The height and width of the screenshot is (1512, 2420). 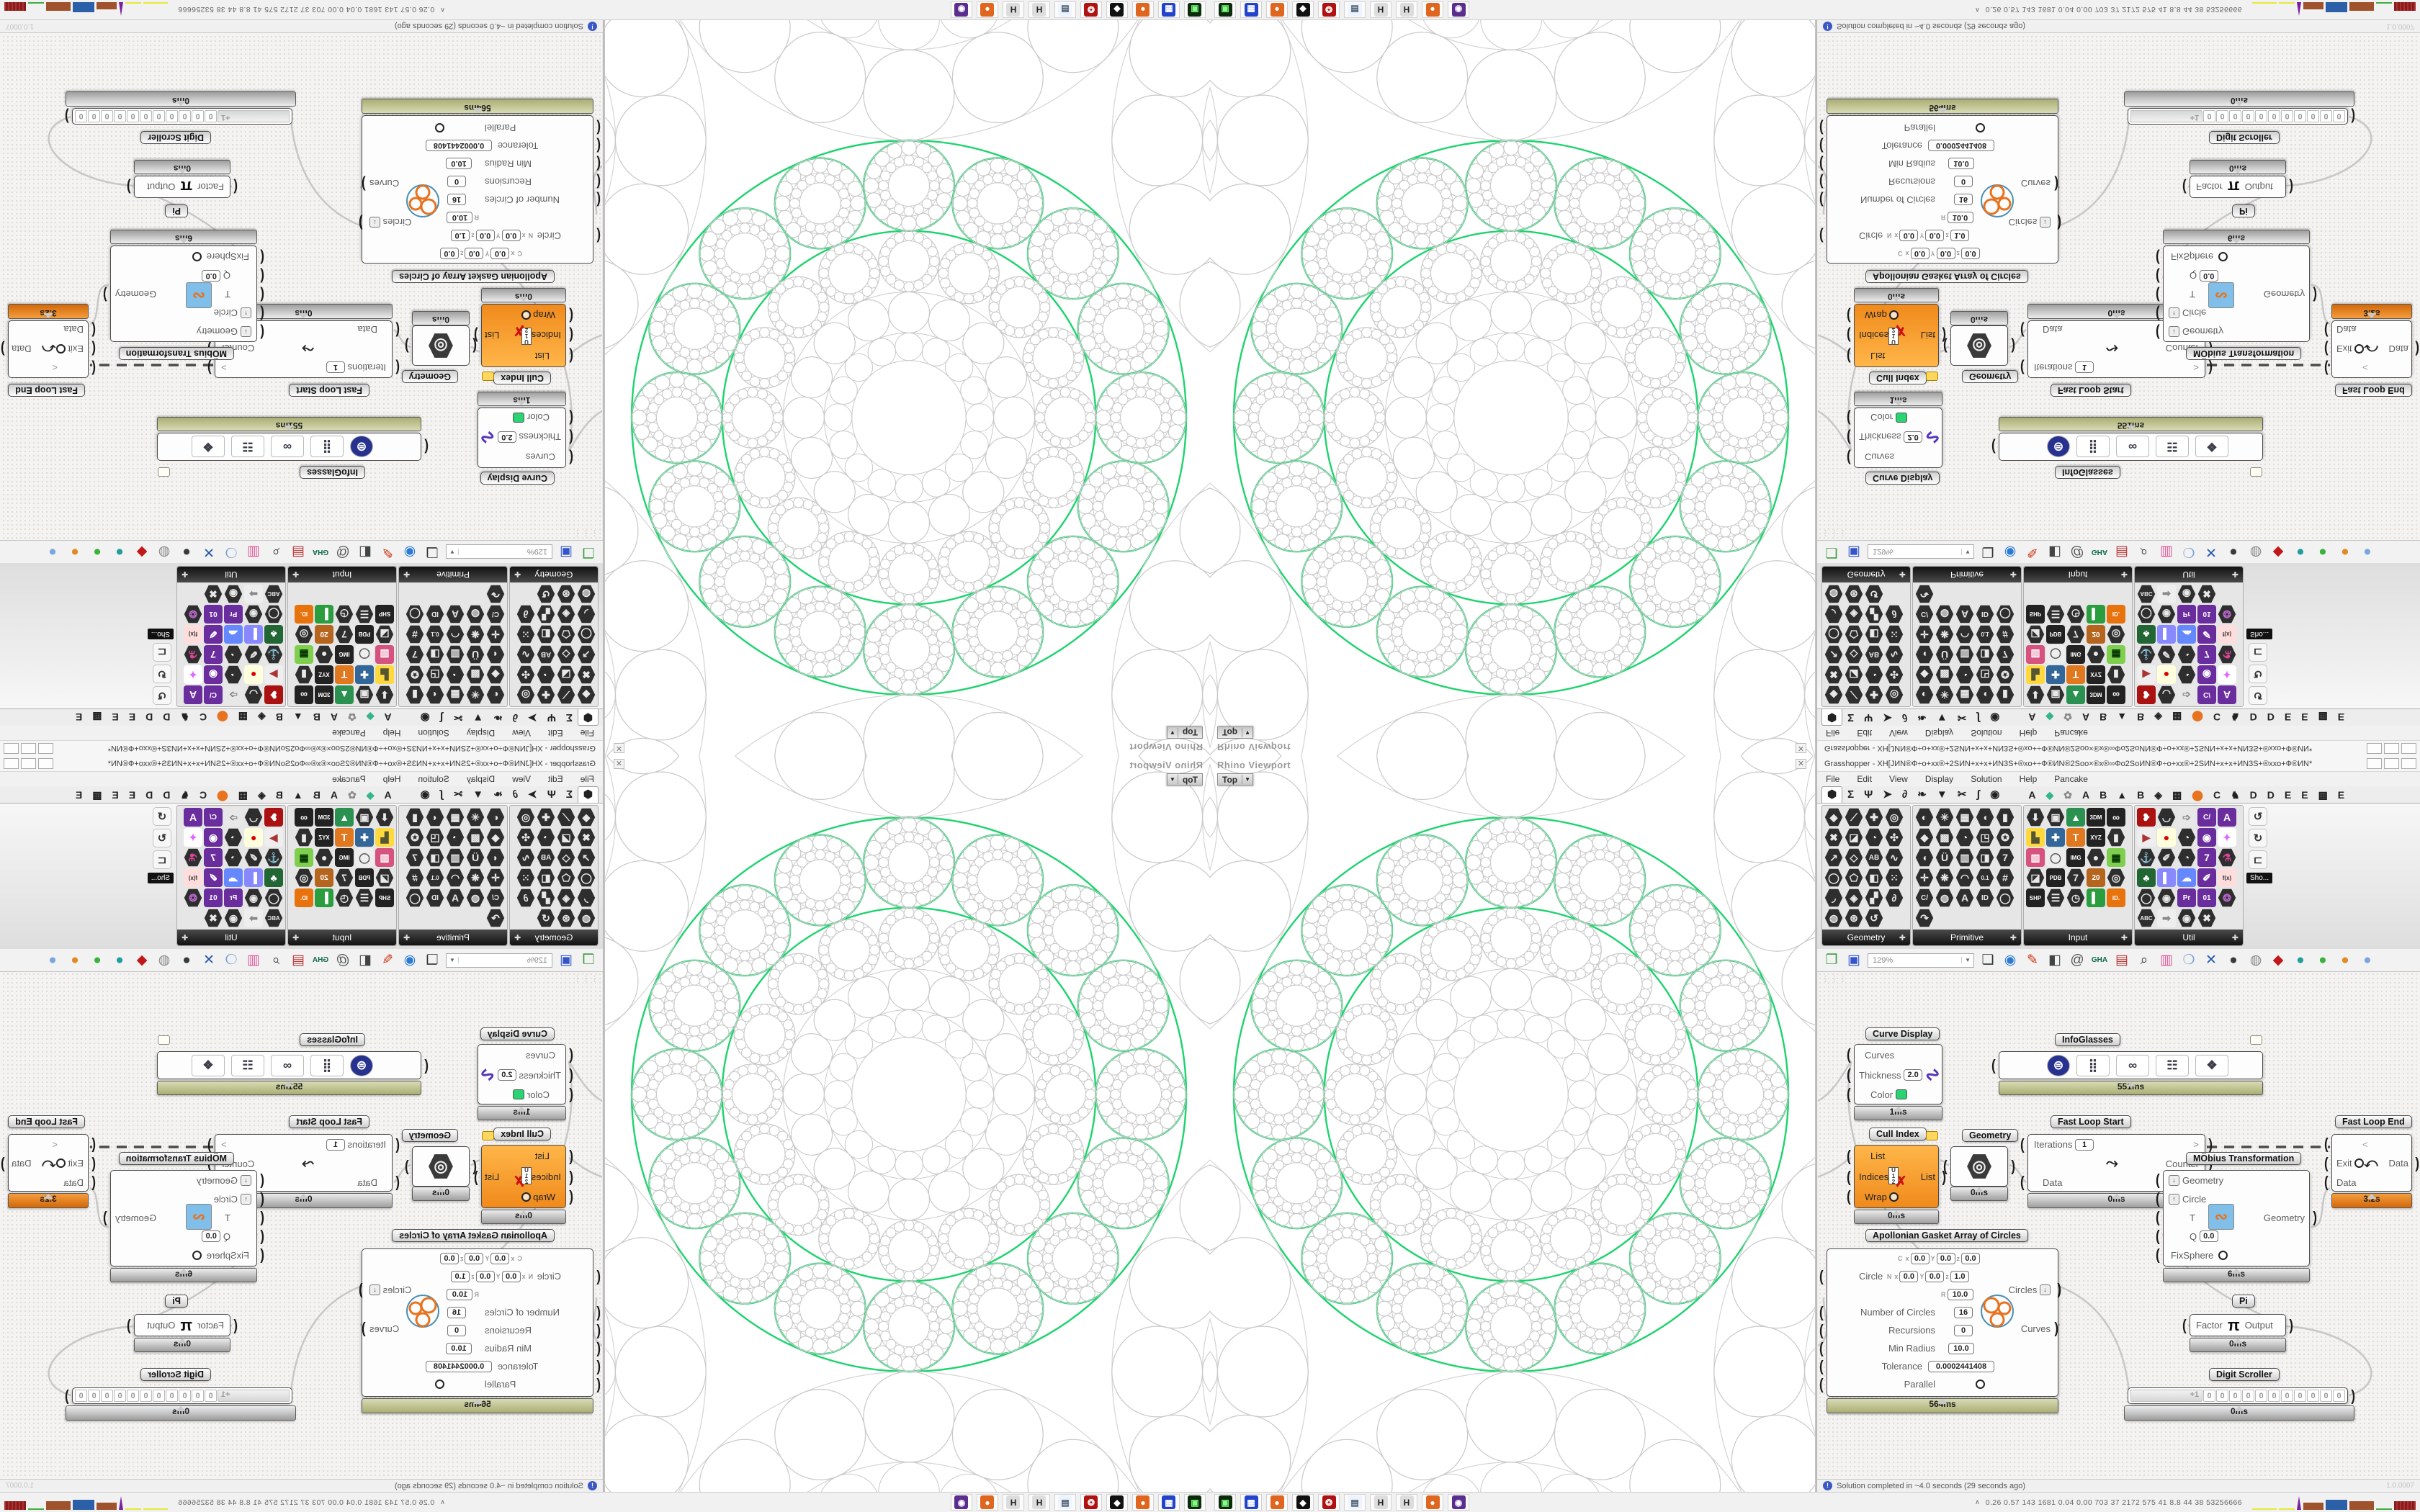 I want to click on component-icon: ✐, so click(x=2166, y=857).